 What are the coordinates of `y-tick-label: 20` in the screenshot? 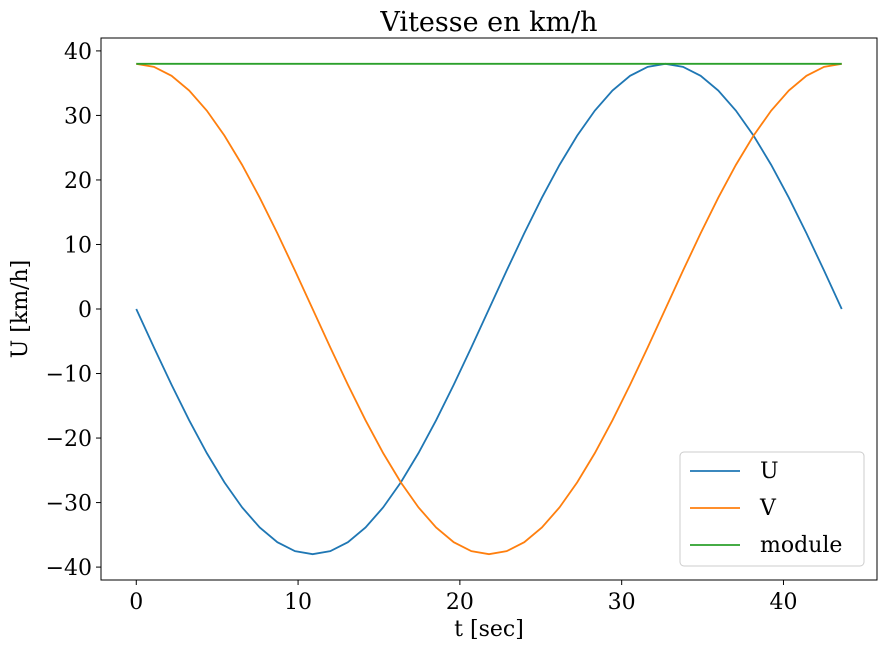 It's located at (78, 181).